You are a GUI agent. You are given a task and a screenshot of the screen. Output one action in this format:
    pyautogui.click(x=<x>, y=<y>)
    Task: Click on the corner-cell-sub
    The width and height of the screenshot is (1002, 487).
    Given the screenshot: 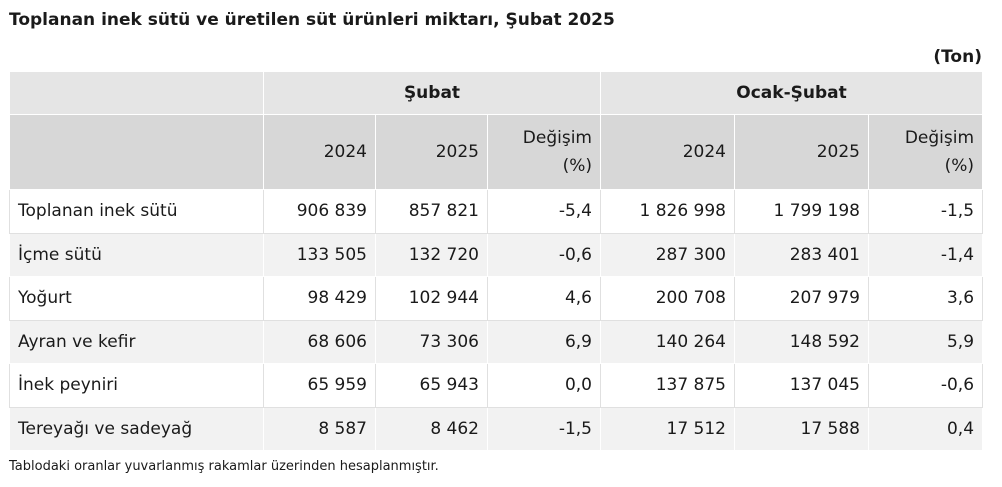 What is the action you would take?
    pyautogui.click(x=136, y=152)
    